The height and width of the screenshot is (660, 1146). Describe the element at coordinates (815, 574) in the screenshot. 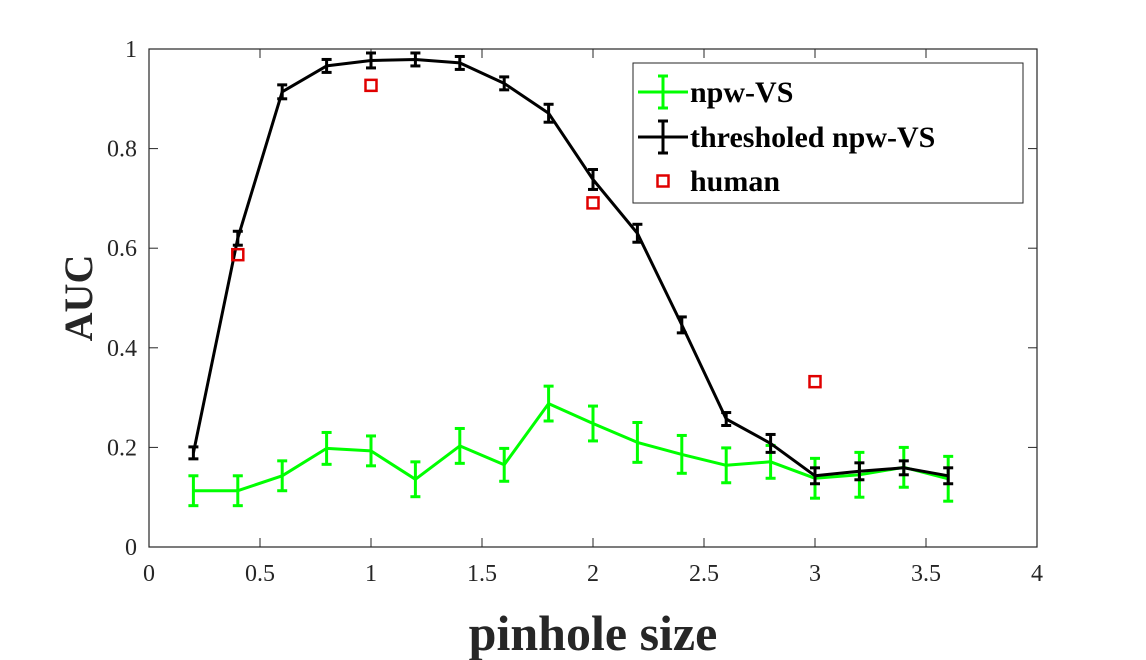

I see `x-tick-label: 3` at that location.